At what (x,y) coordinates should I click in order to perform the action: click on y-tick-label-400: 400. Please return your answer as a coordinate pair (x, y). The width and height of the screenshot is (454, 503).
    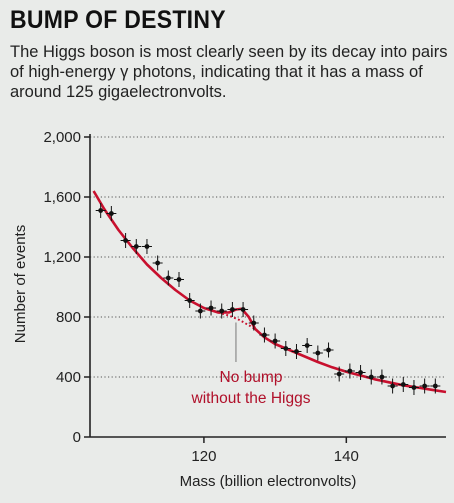
    Looking at the image, I should click on (68, 377).